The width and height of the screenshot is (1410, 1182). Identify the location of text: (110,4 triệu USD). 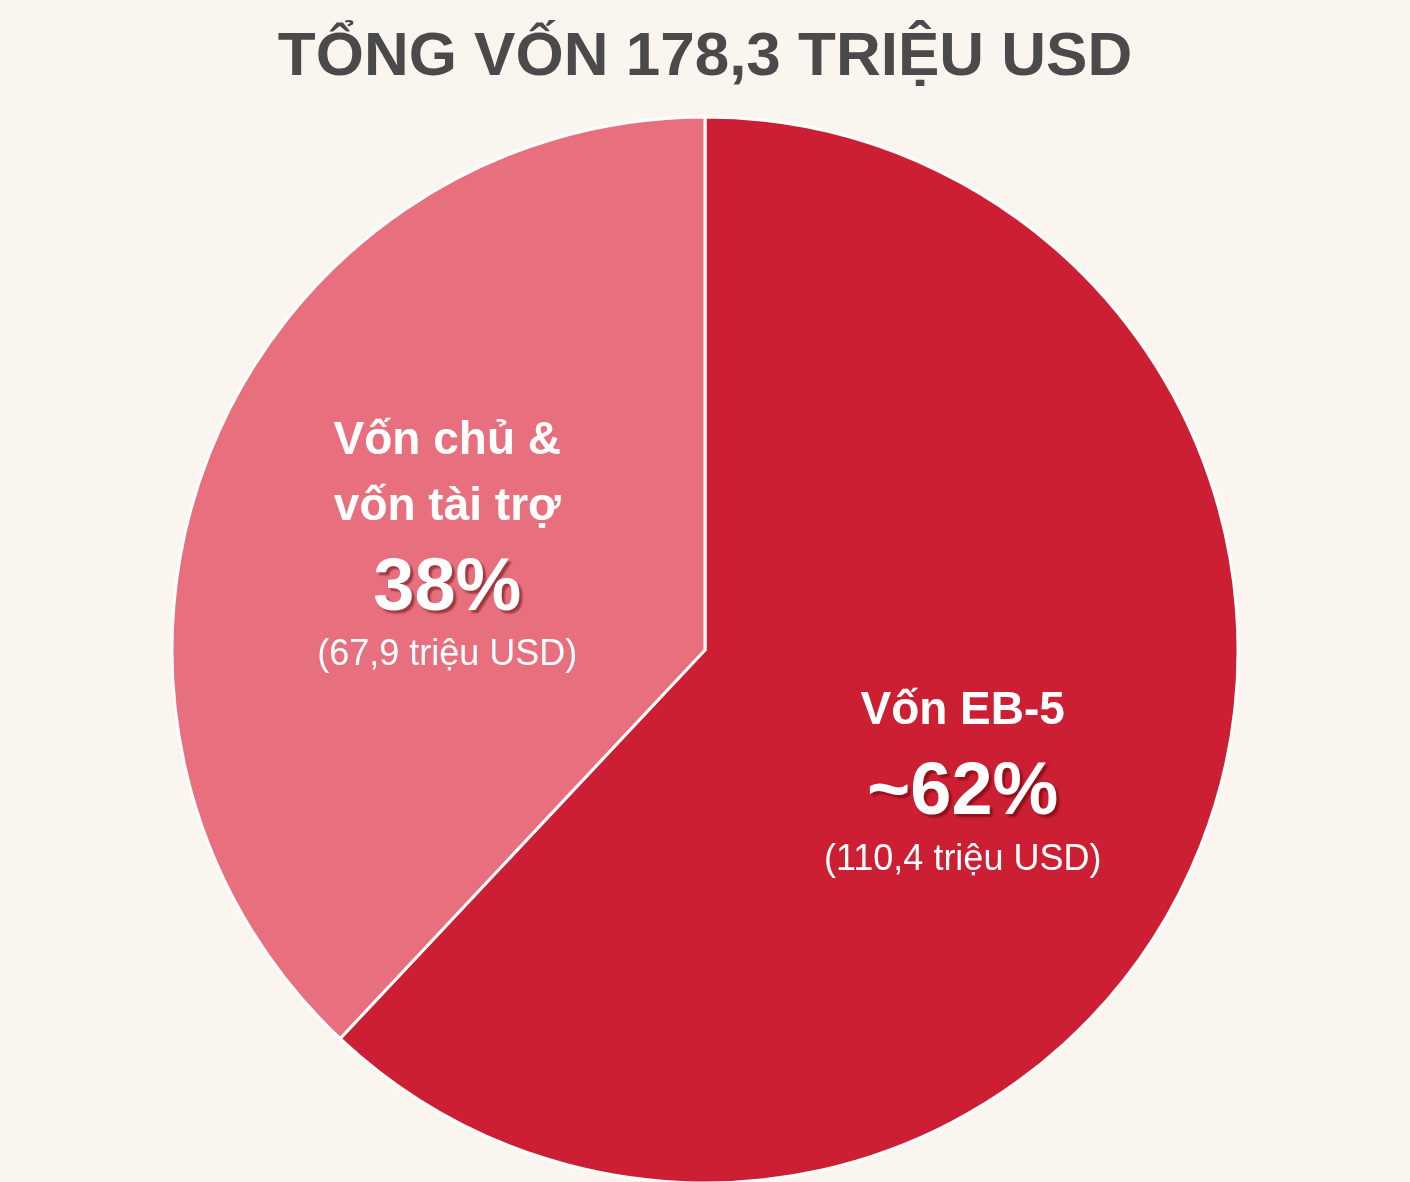
(962, 857).